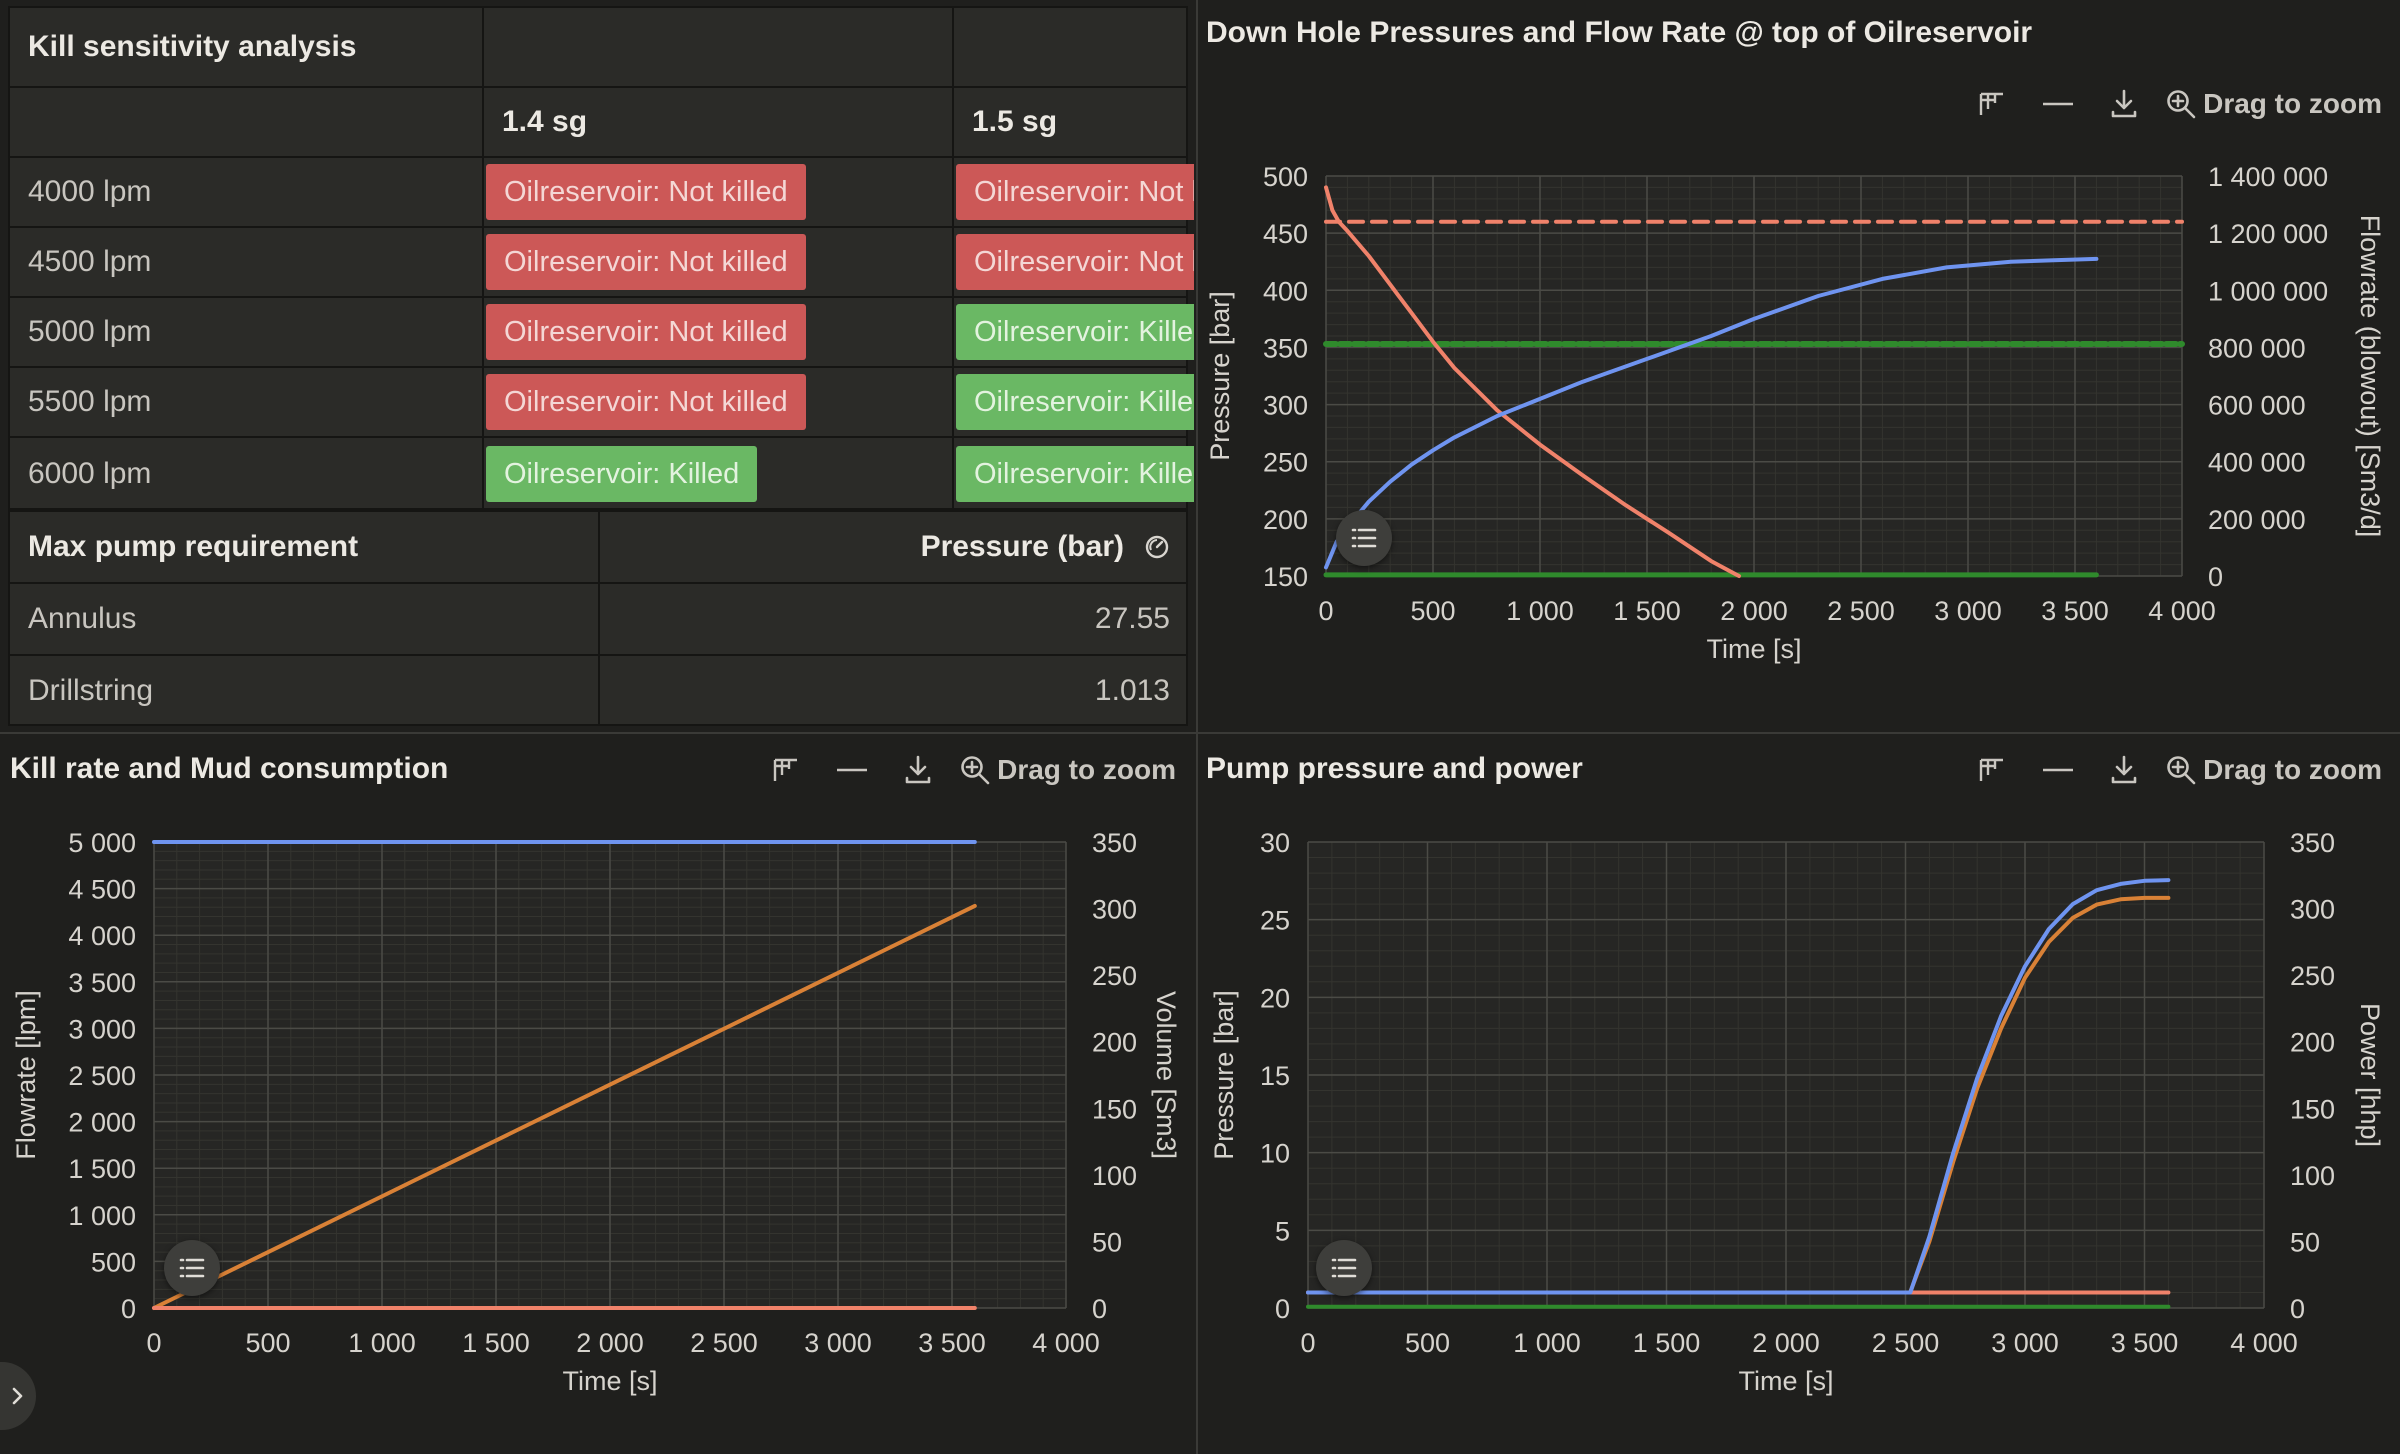 The width and height of the screenshot is (2400, 1454). Describe the element at coordinates (229, 768) in the screenshot. I see `chart-title: Kill rate and Mud consumption` at that location.